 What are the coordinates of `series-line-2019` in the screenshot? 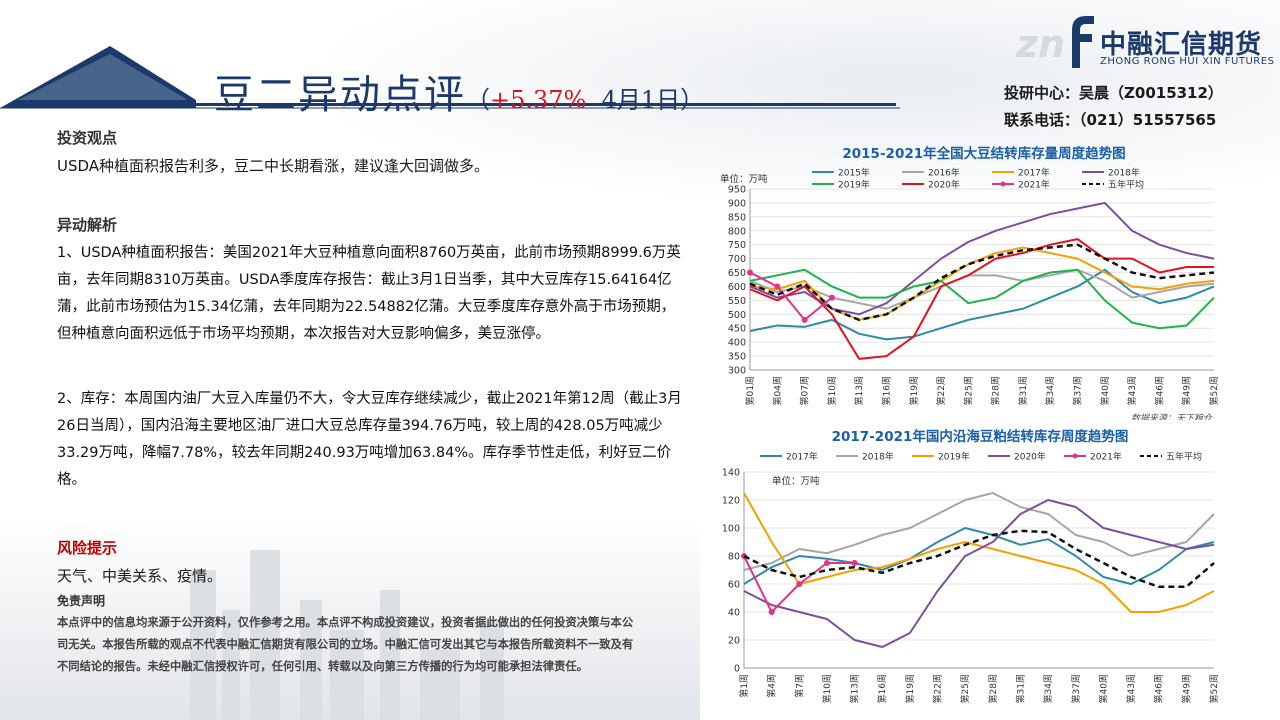 It's located at (982, 299).